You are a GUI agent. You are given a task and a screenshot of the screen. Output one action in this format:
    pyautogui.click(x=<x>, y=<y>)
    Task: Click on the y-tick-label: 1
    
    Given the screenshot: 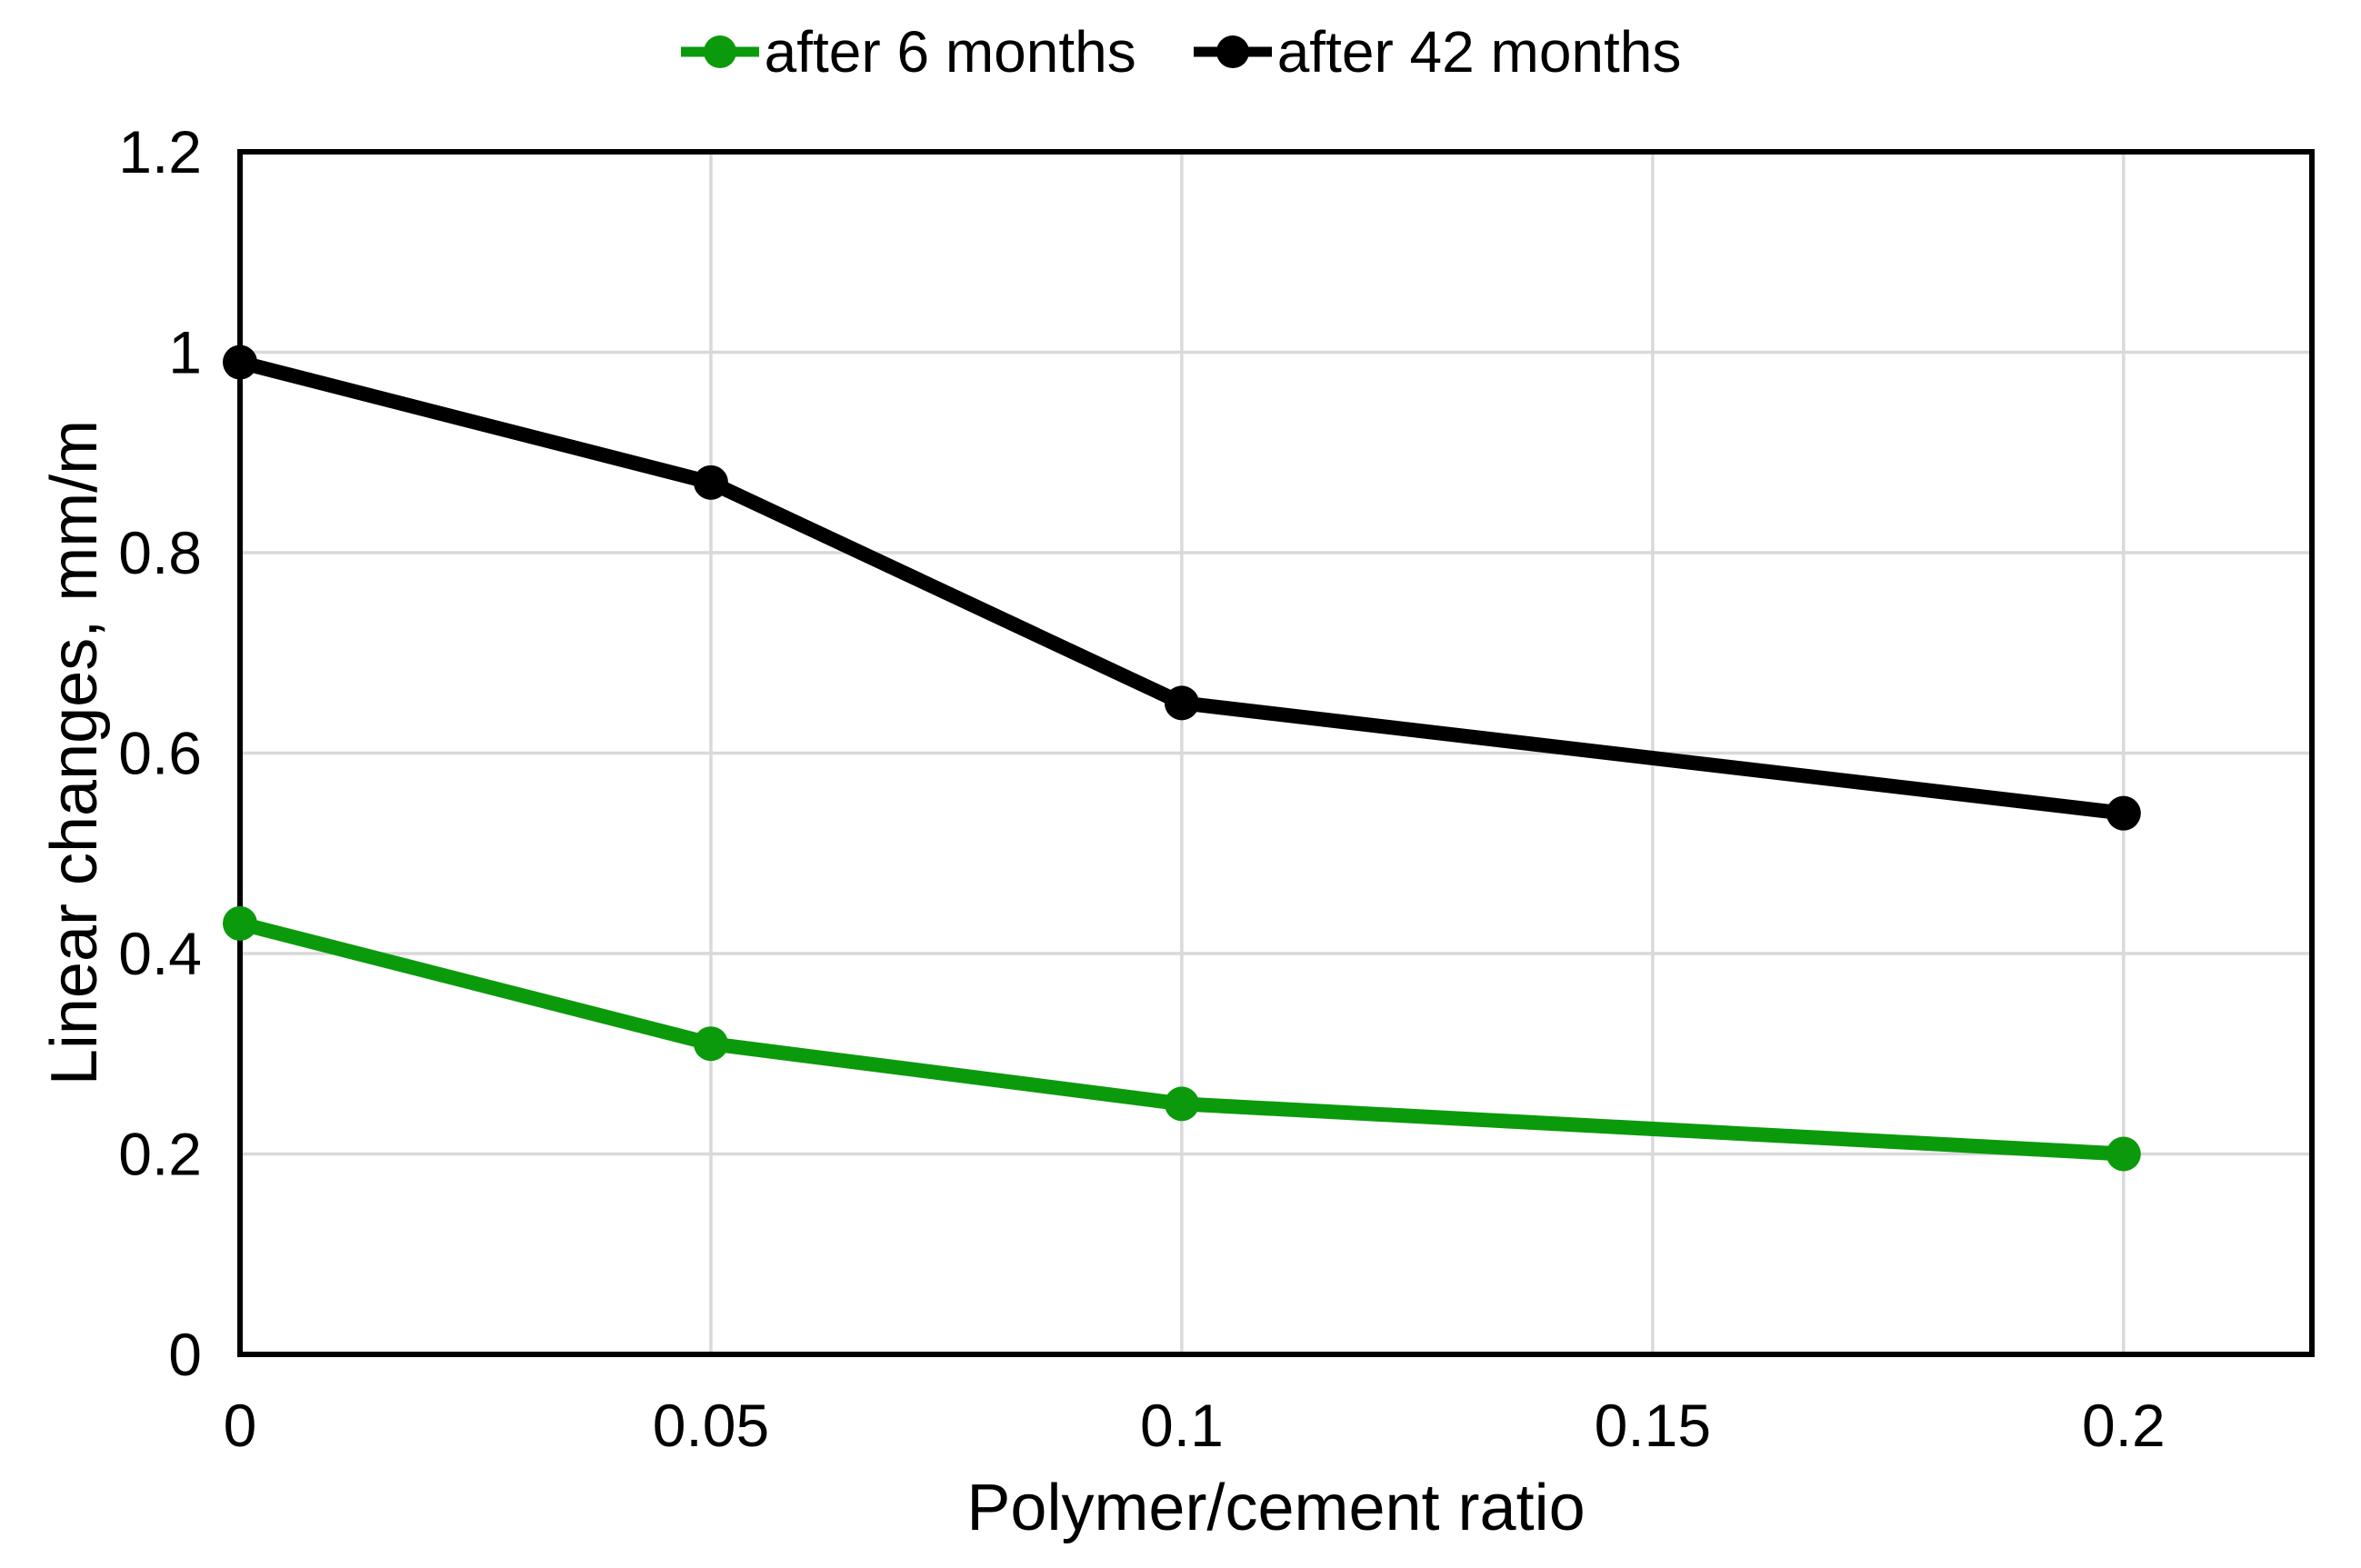 What is the action you would take?
    pyautogui.click(x=185, y=353)
    